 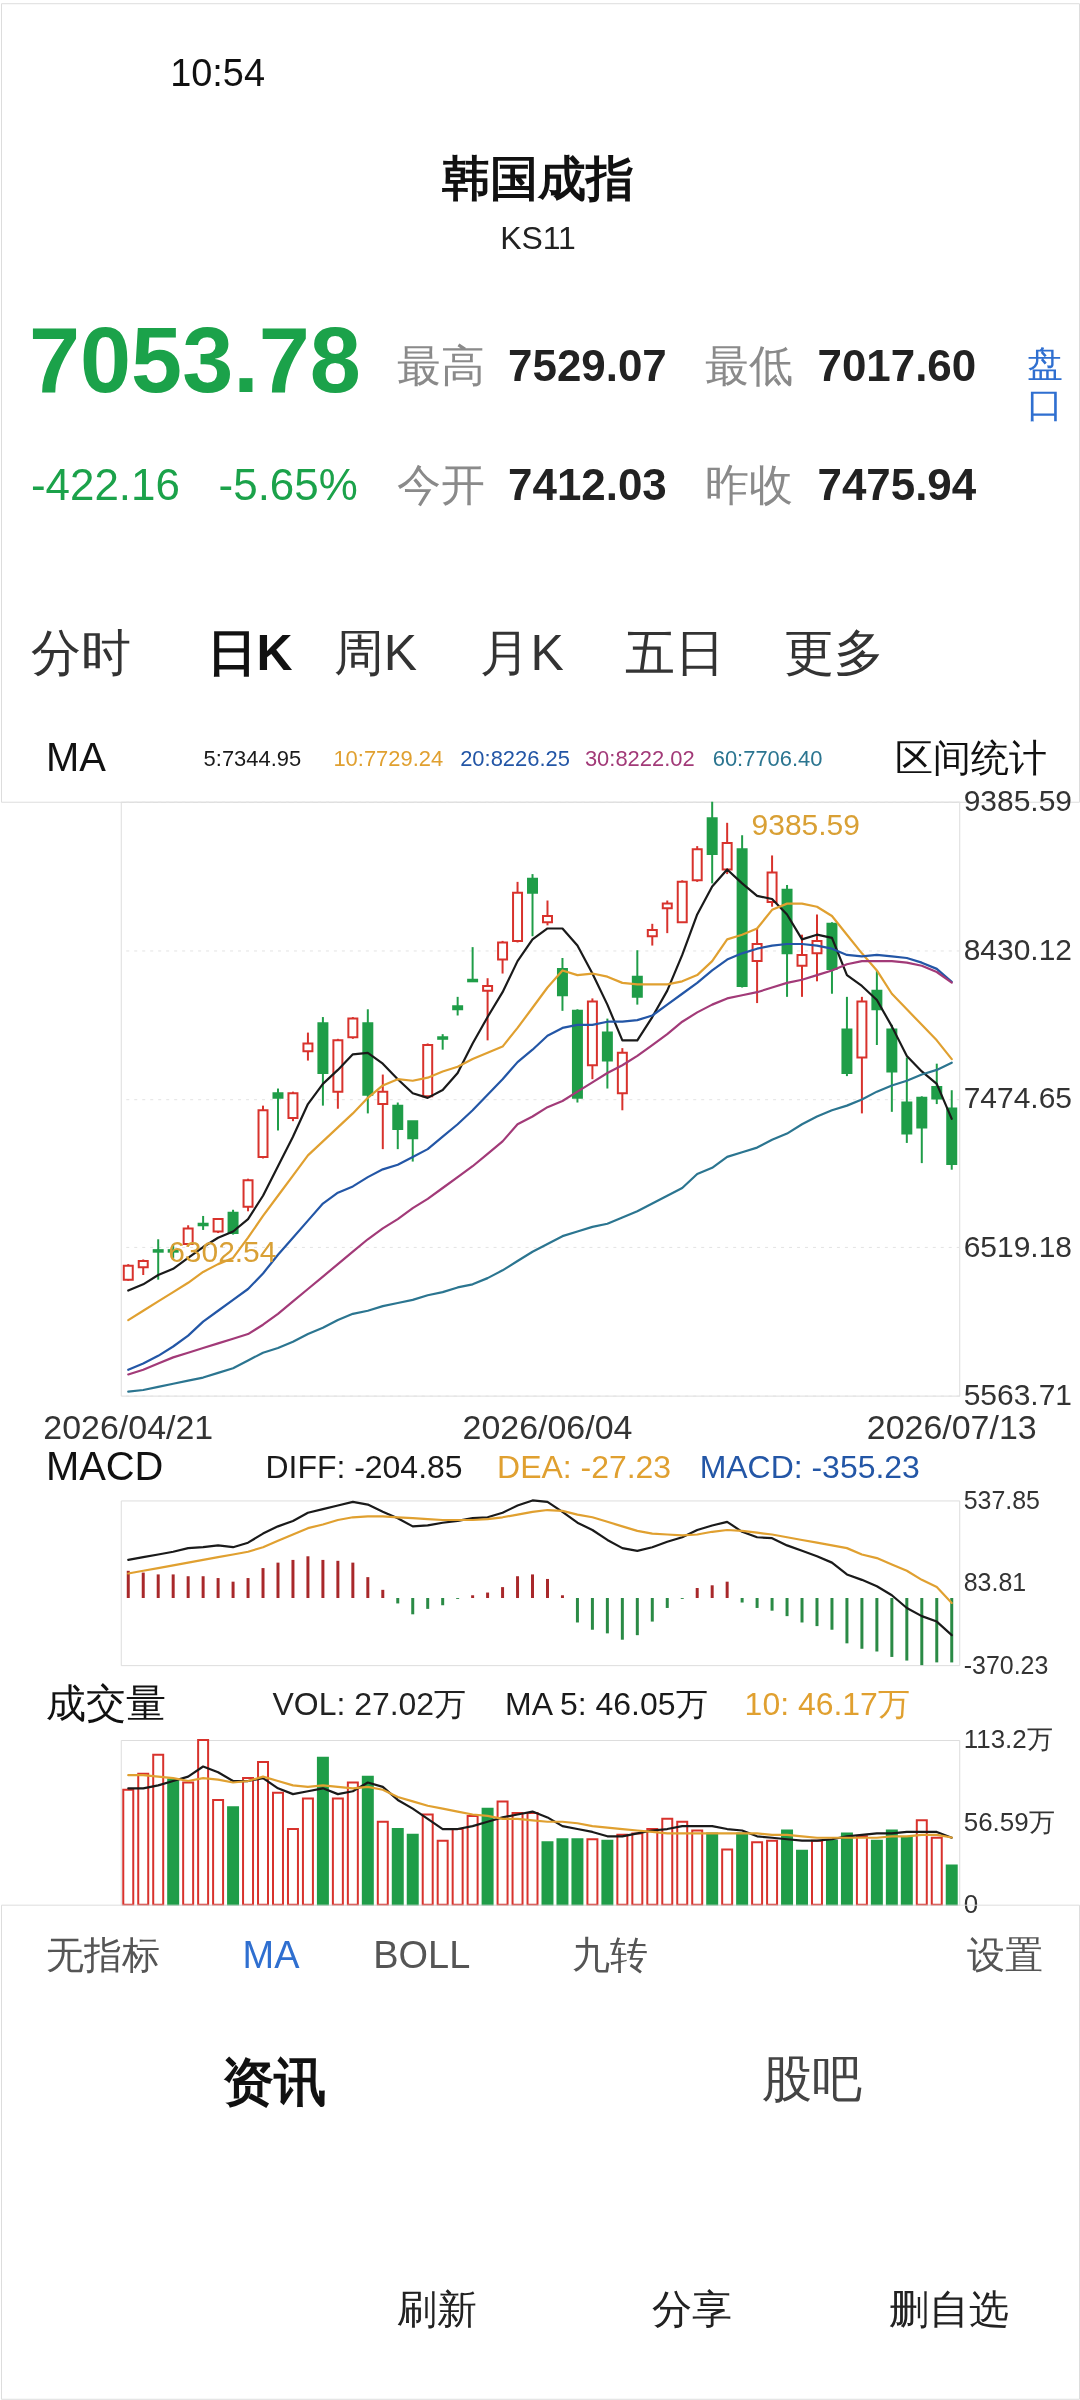 What do you see at coordinates (748, 365) in the screenshot?
I see `text: 最低` at bounding box center [748, 365].